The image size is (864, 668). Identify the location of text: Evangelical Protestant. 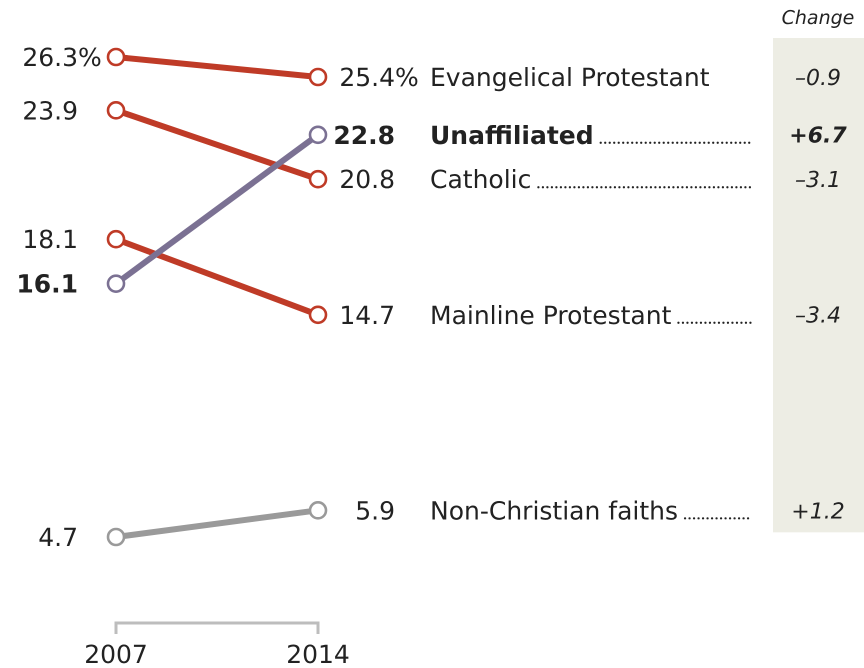
(570, 77).